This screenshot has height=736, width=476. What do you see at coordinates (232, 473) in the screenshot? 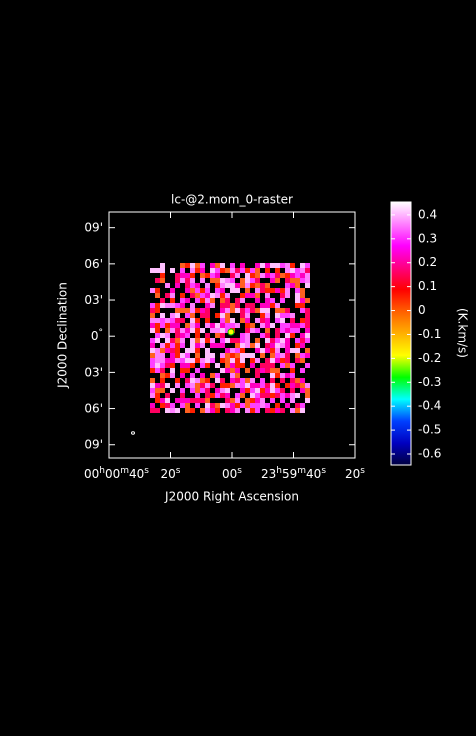
I see `x-tick-label: 00s` at bounding box center [232, 473].